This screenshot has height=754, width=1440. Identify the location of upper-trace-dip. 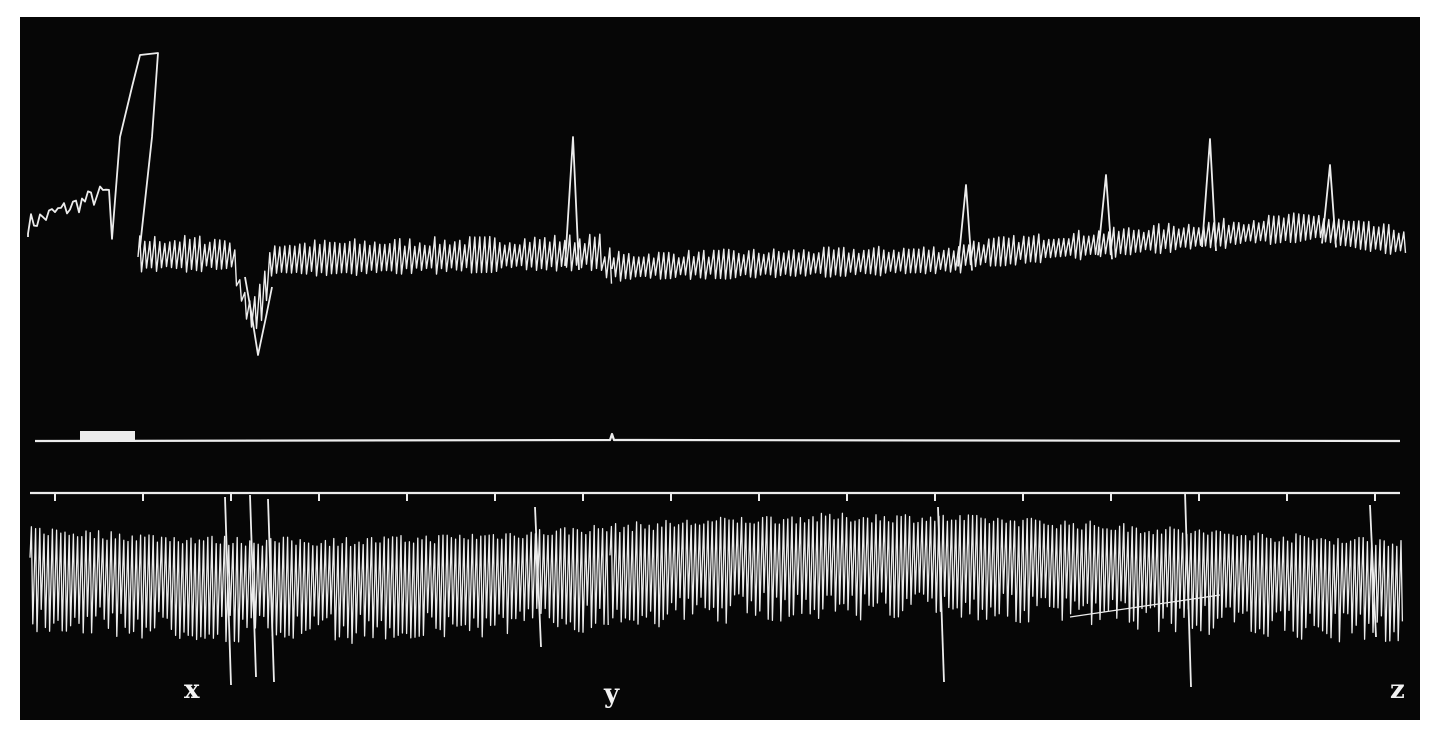
(258, 316).